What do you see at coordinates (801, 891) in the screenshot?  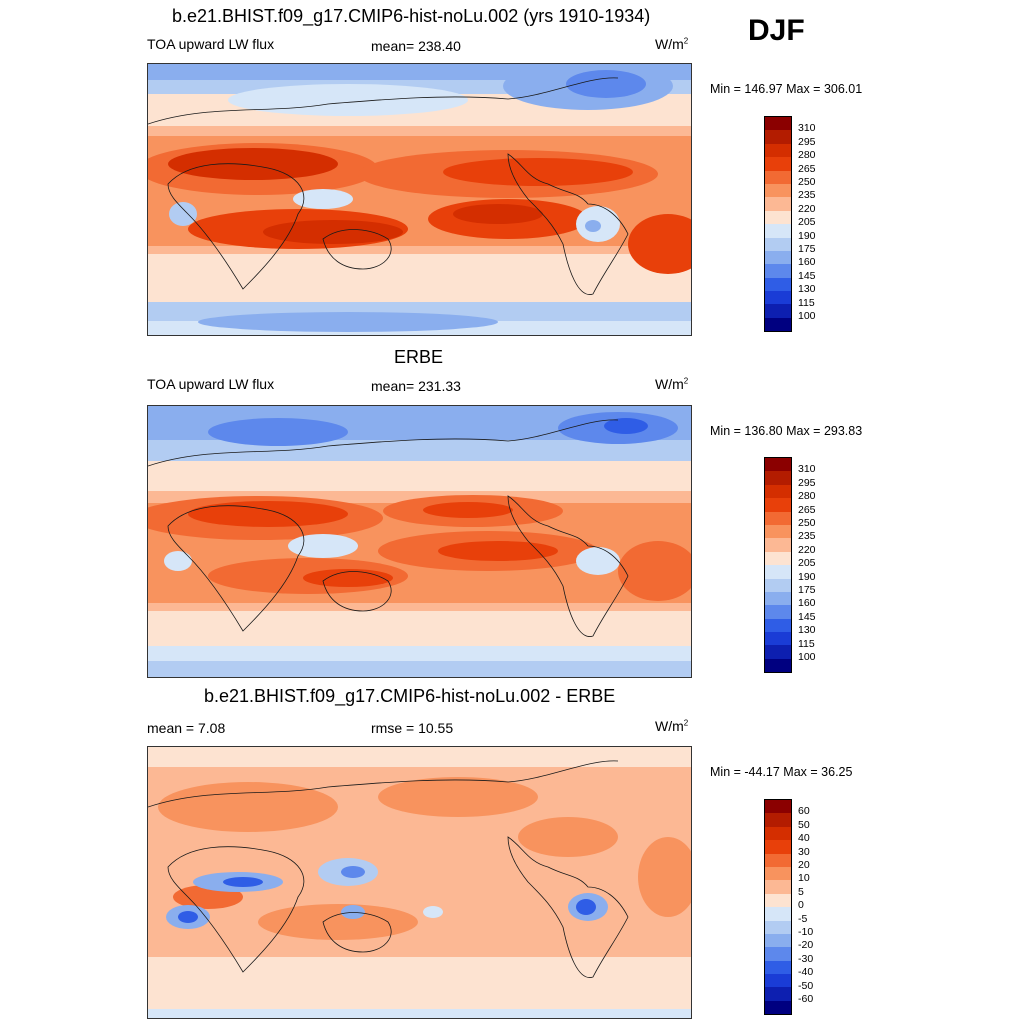 I see `colorbar-tick-label: 5` at bounding box center [801, 891].